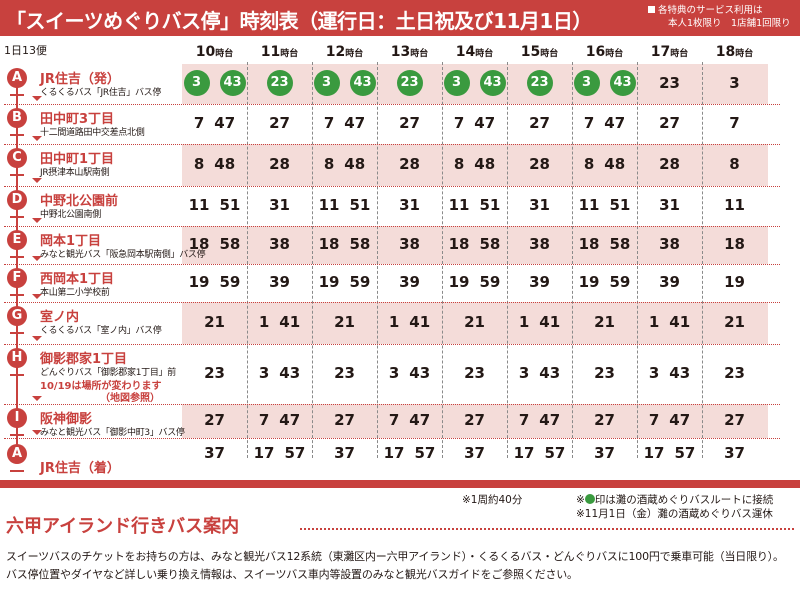  Describe the element at coordinates (345, 244) in the screenshot. I see `departure-cell: 18 58` at that location.